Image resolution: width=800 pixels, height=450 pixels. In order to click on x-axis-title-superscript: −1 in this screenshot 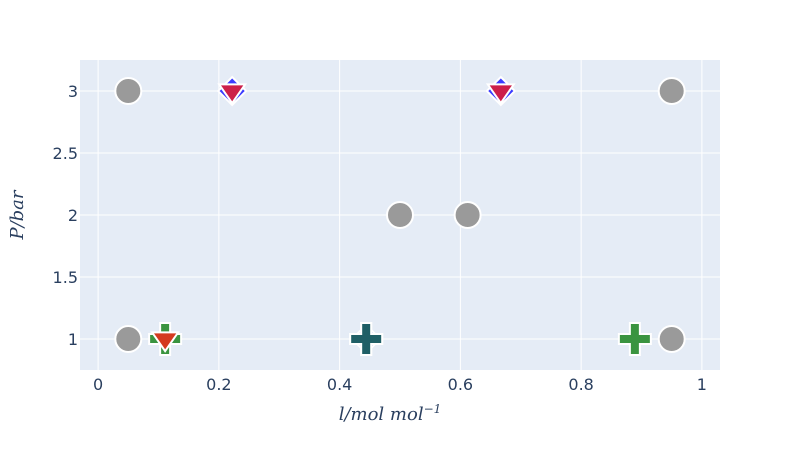, I will do `click(433, 409)`.